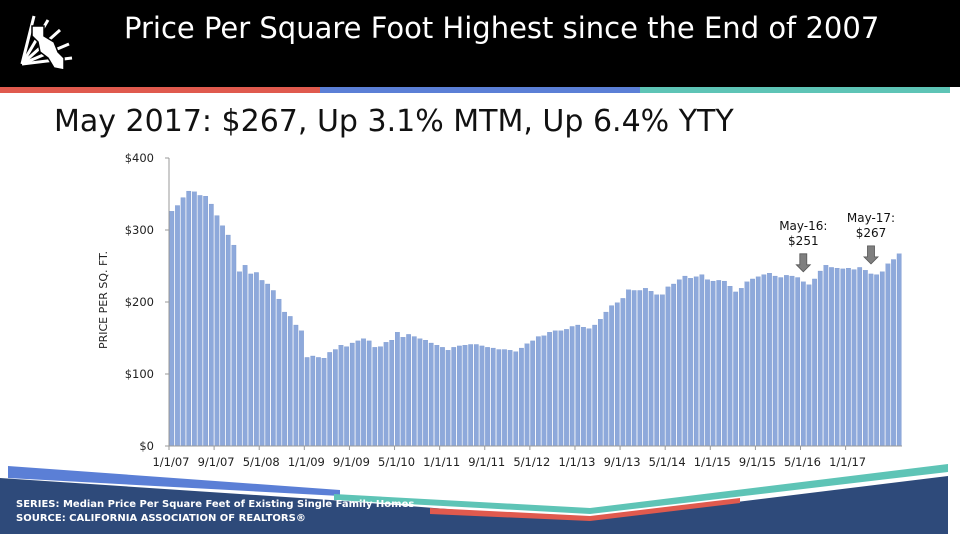  I want to click on annotation-value: $251, so click(803, 241).